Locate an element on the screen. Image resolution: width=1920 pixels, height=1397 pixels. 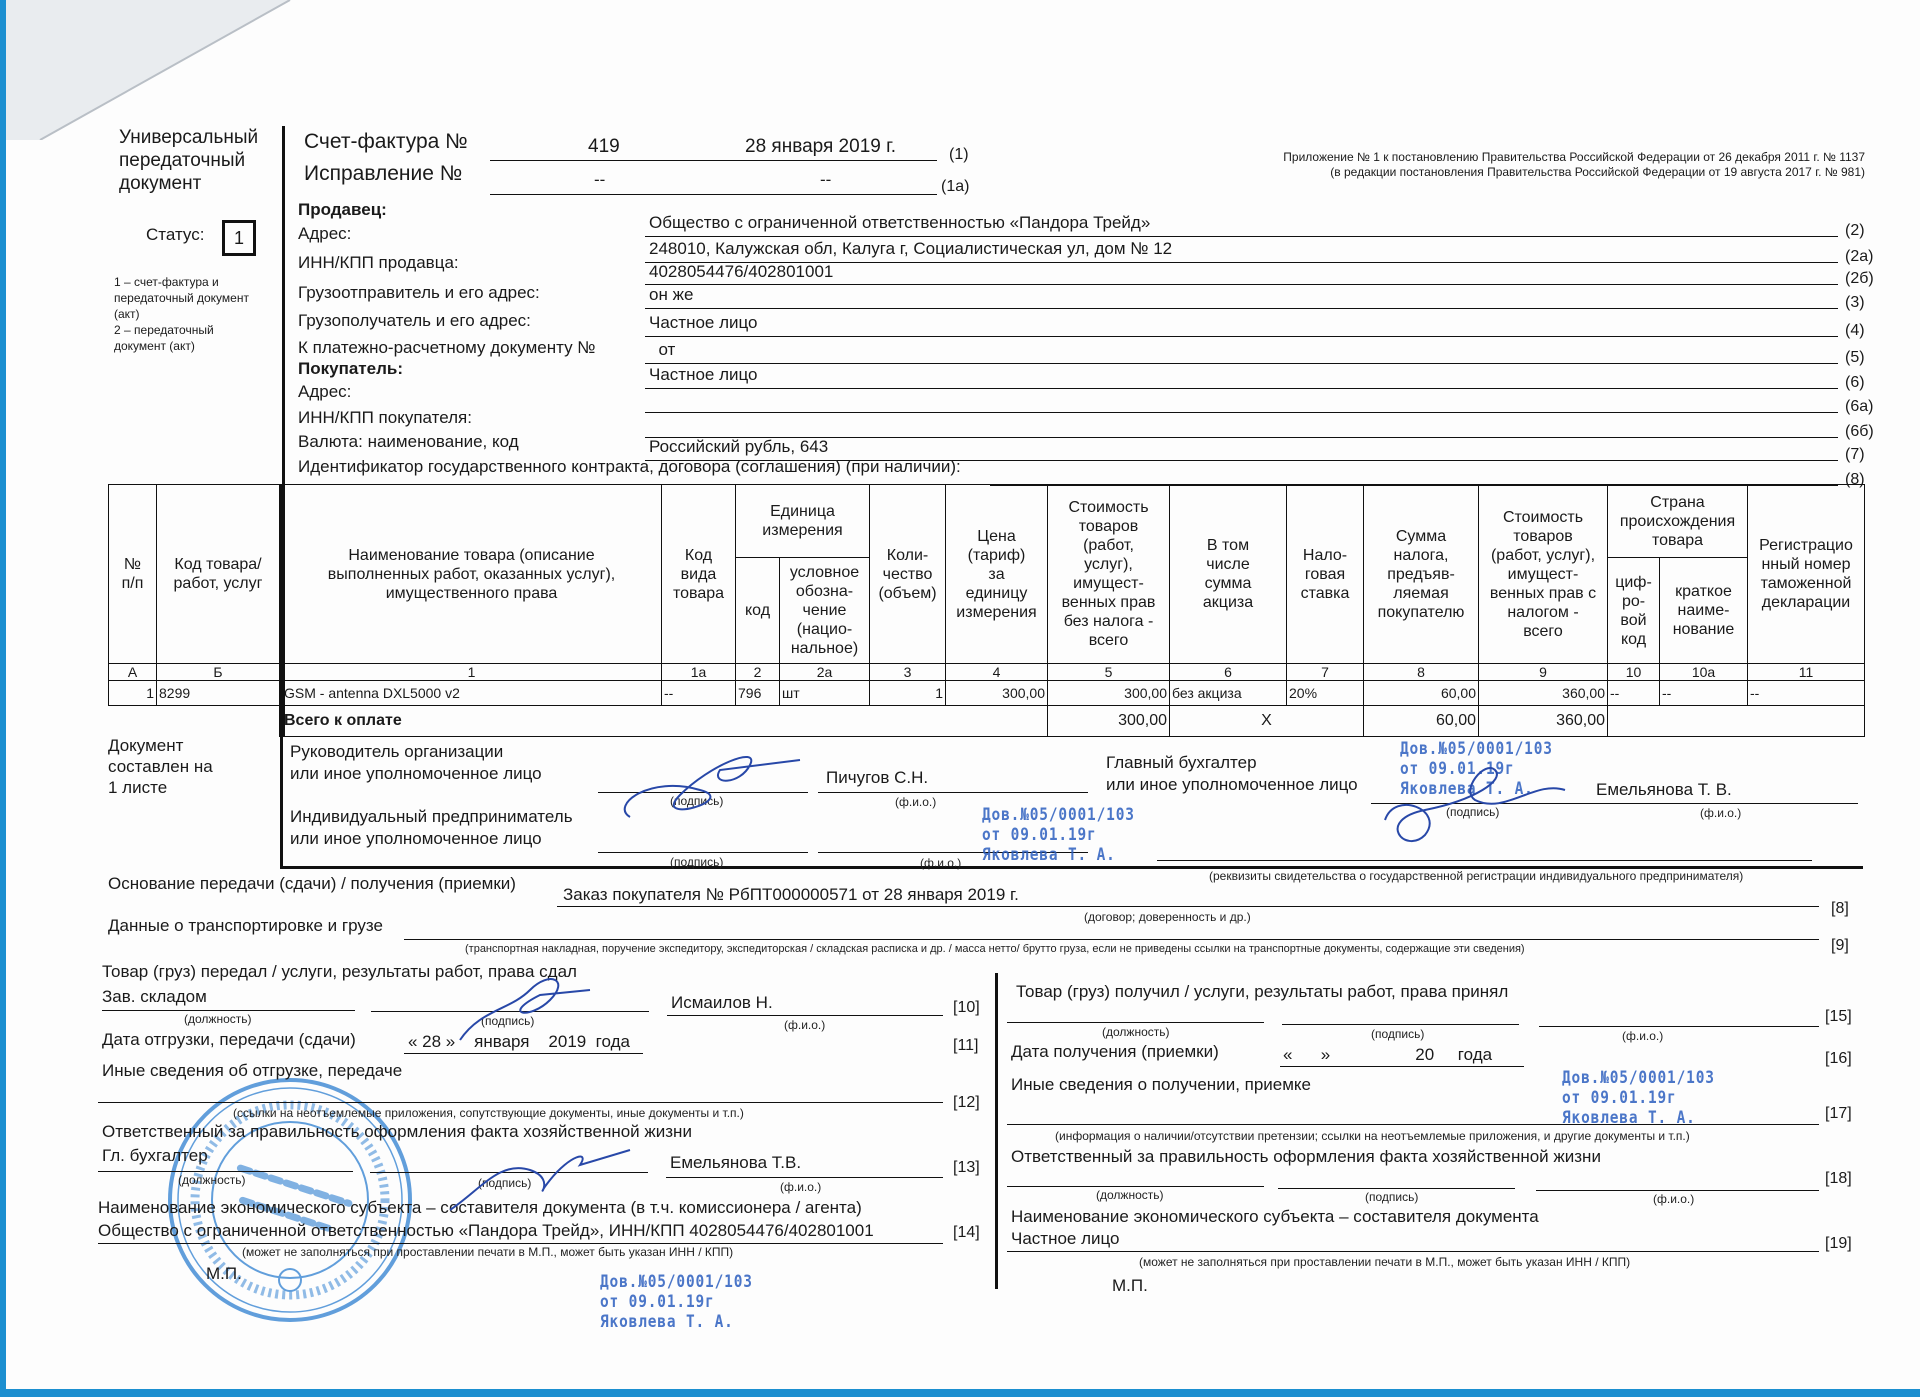
passed-signature-line is located at coordinates (510, 1011).